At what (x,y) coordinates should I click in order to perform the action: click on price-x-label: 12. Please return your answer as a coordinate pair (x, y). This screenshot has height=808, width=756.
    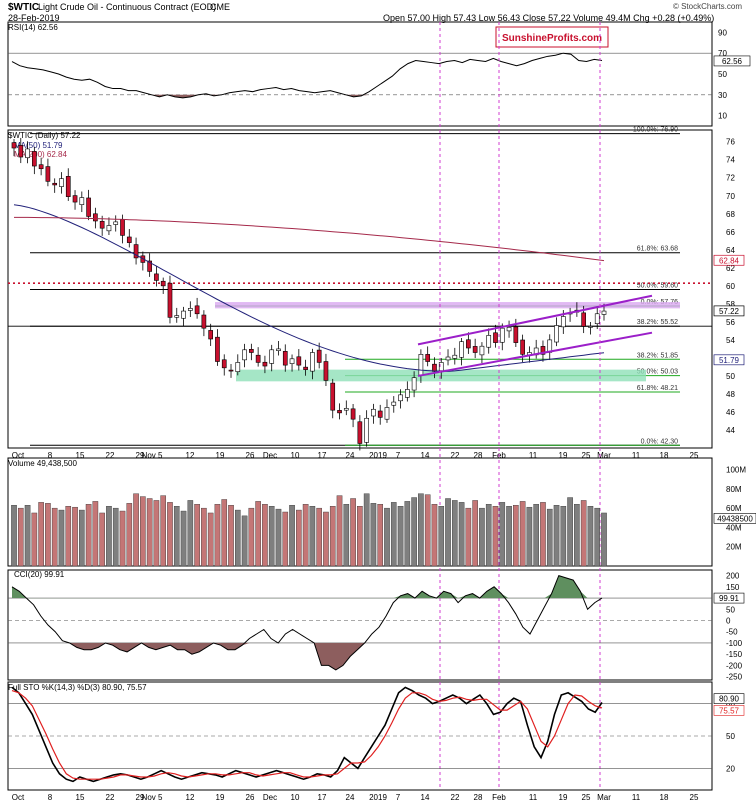
    Looking at the image, I should click on (190, 455).